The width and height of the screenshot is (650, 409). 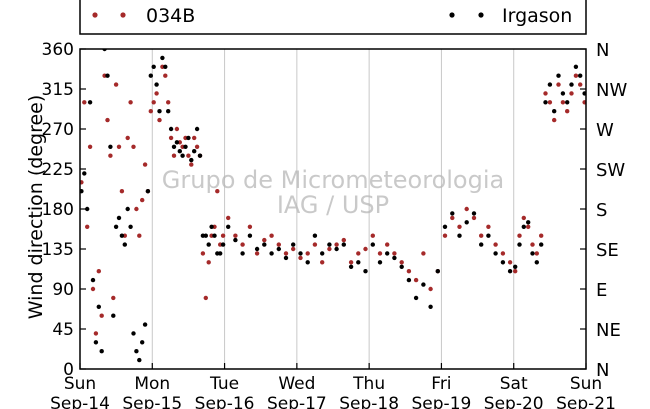 I want to click on y2-tick-label: SE, so click(x=607, y=250).